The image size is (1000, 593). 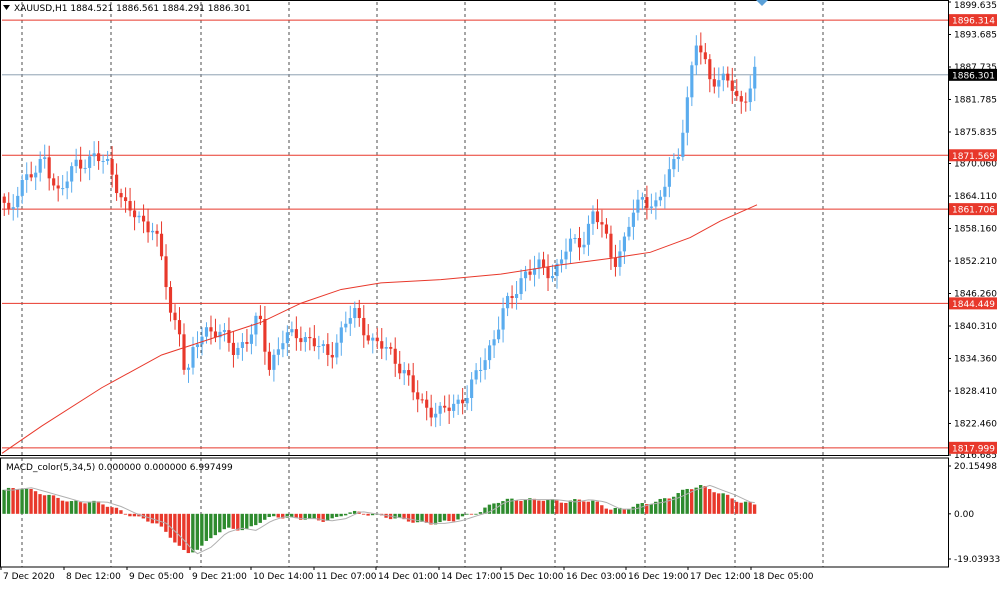 I want to click on level-price-tag: 1896.314, so click(x=973, y=20).